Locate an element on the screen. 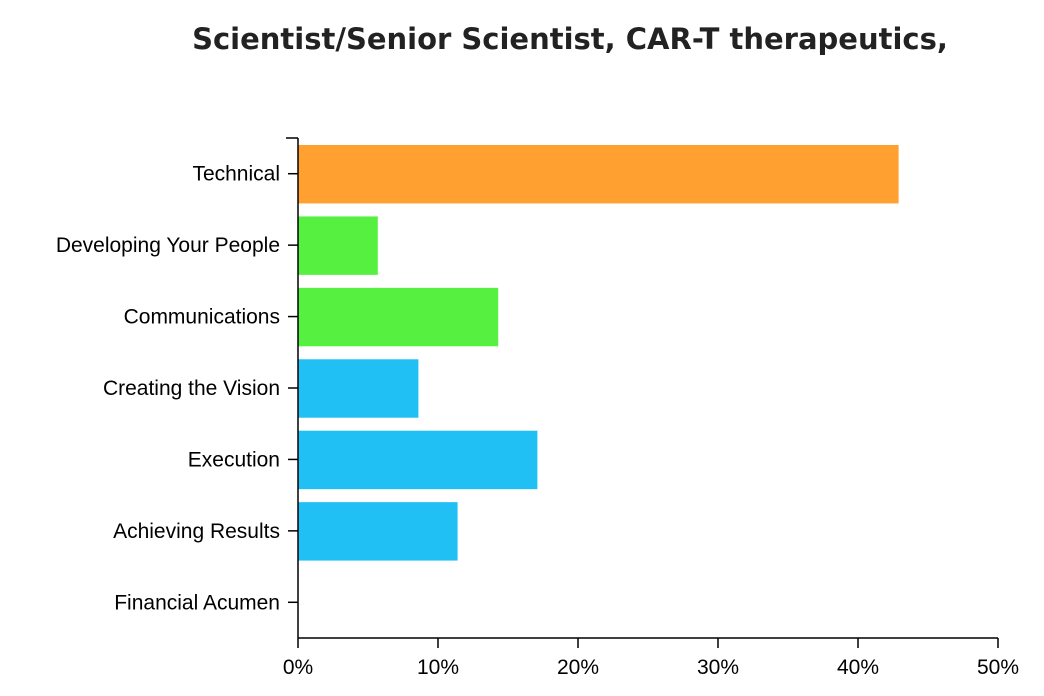 The height and width of the screenshot is (696, 1044). y-tick-label: Technical is located at coordinates (236, 174).